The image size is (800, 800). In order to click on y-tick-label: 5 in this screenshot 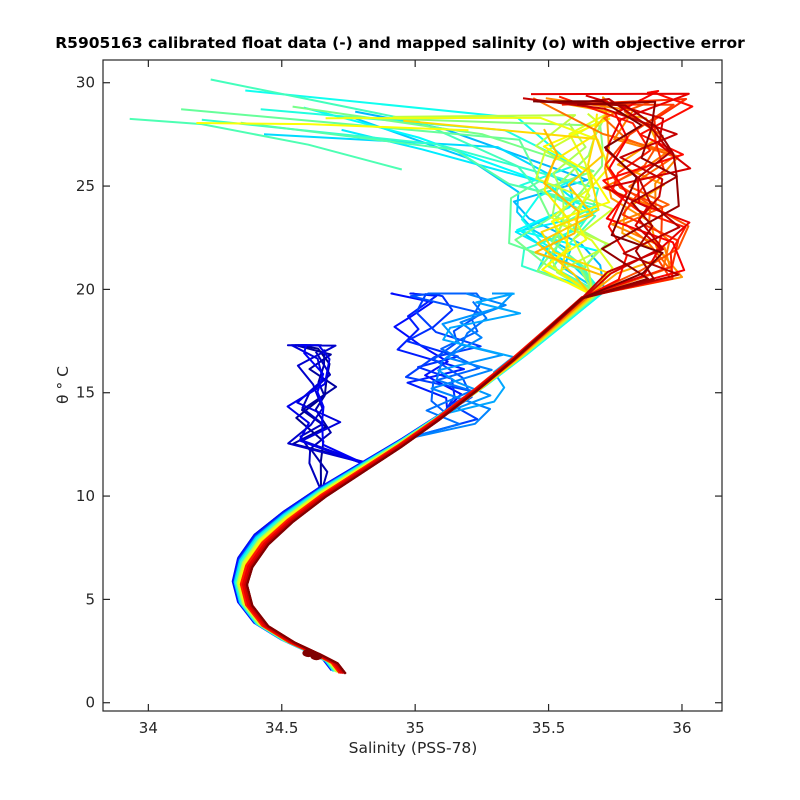, I will do `click(90, 599)`.